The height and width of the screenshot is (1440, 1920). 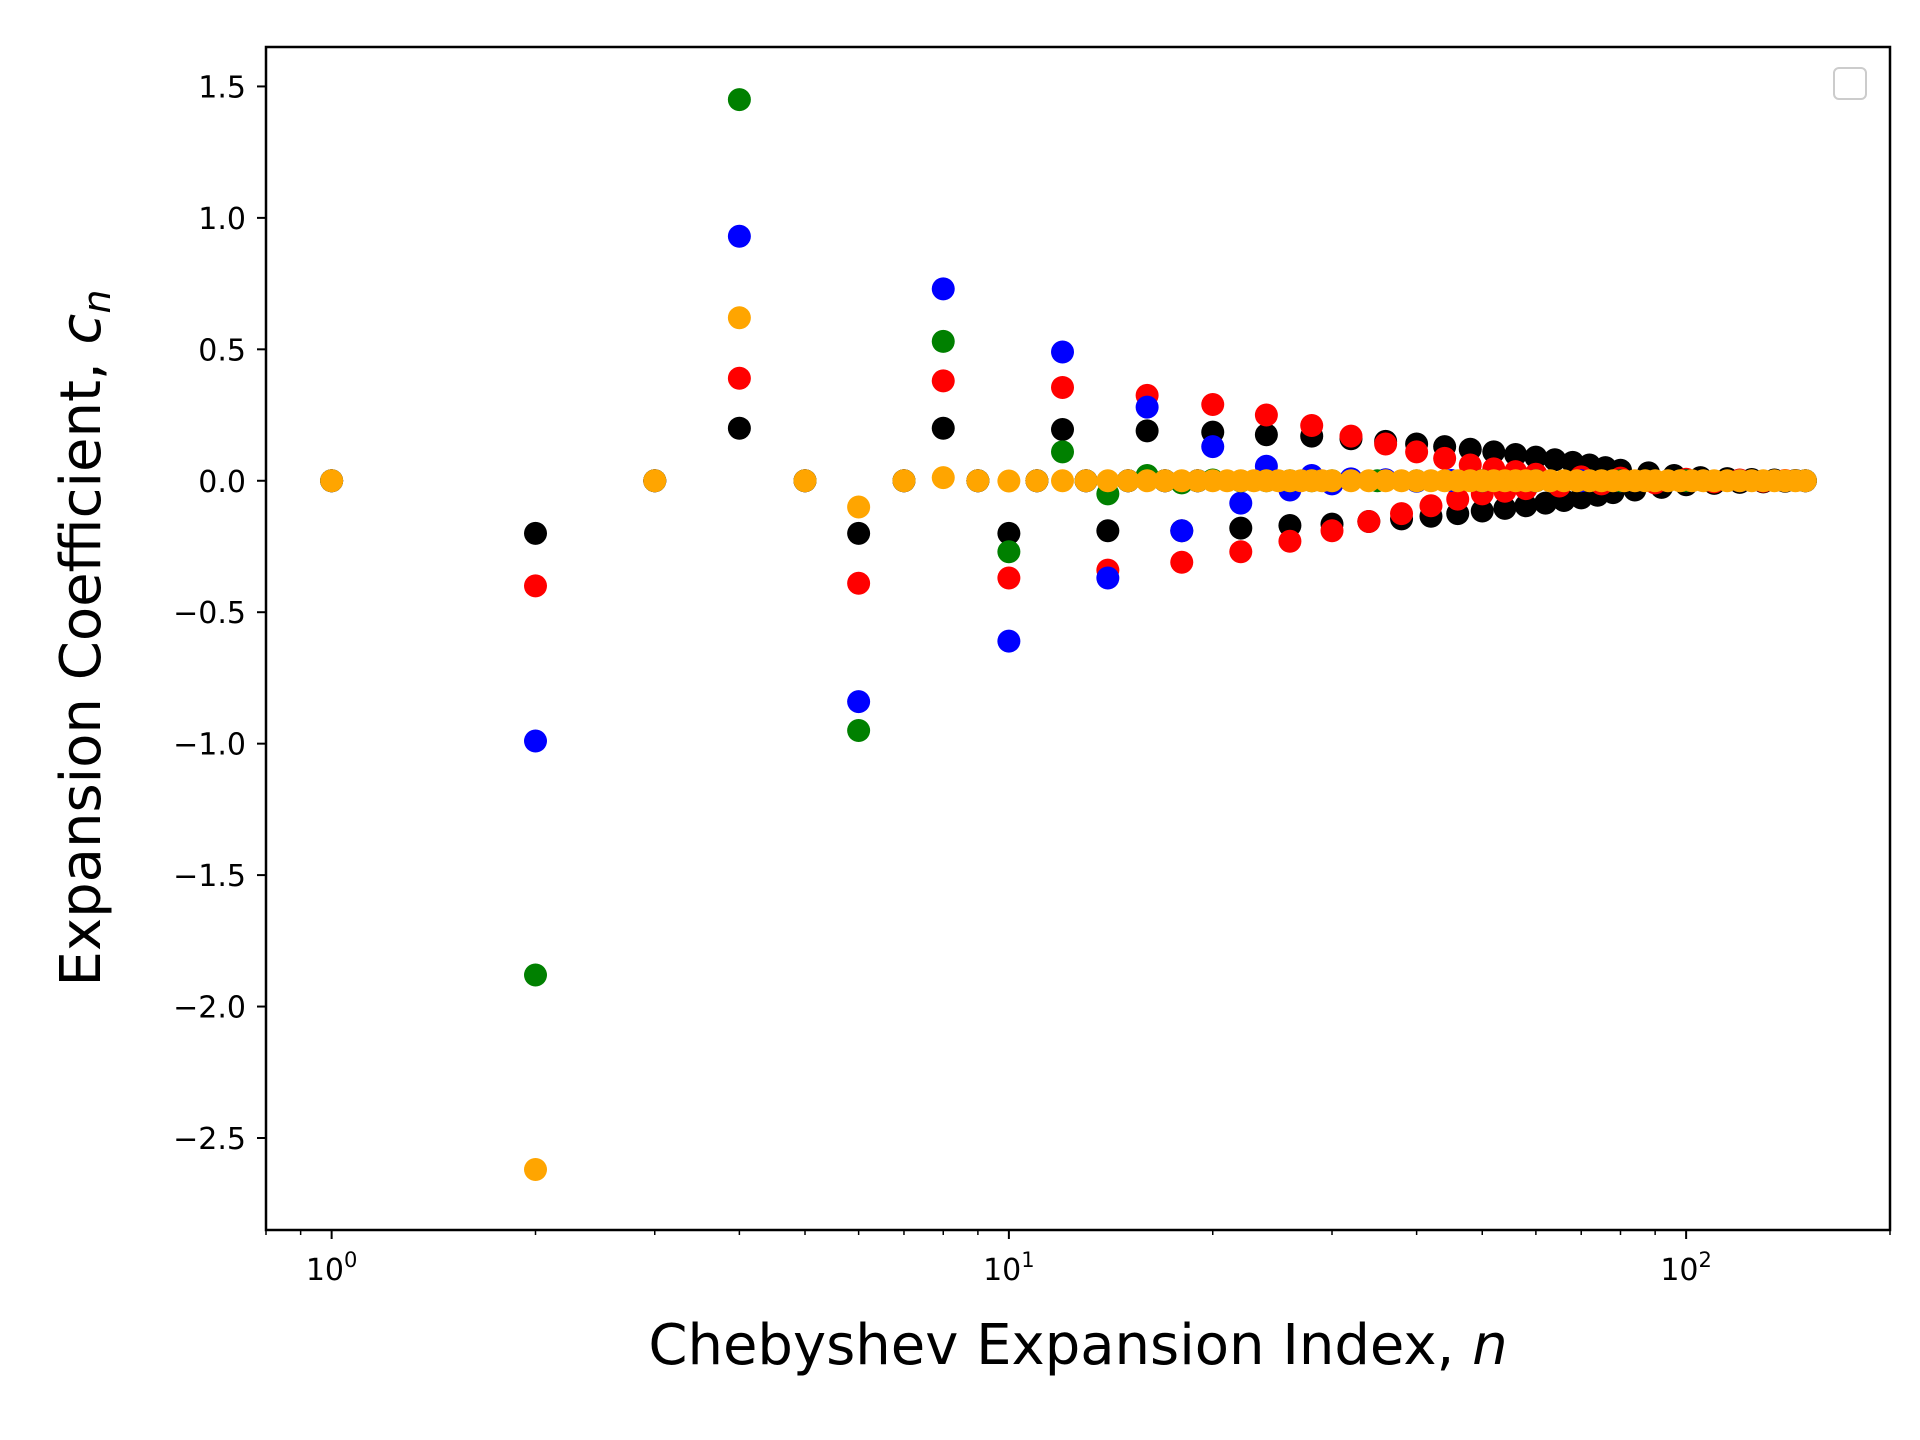 What do you see at coordinates (209, 613) in the screenshot?
I see `y-tick-label: −0.5` at bounding box center [209, 613].